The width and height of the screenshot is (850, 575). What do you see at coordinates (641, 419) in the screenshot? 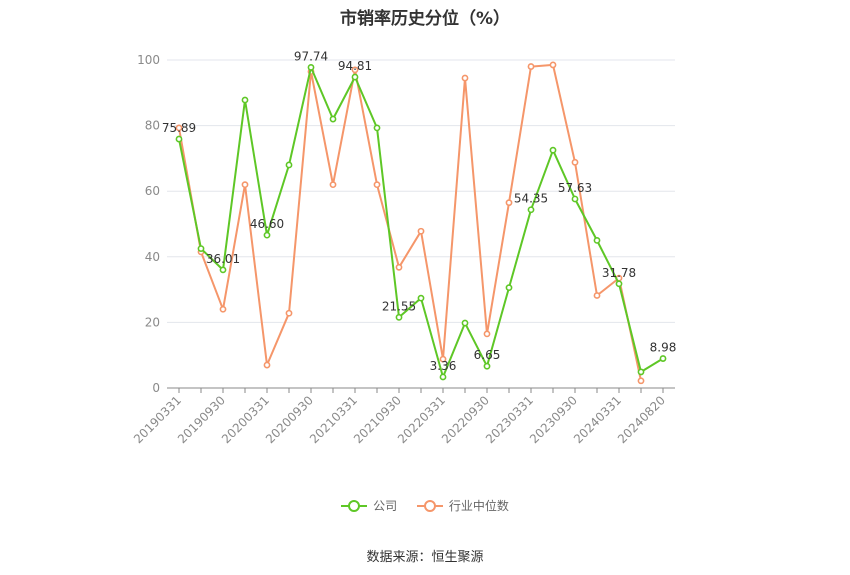
I see `x-tick-label: 20240820` at bounding box center [641, 419].